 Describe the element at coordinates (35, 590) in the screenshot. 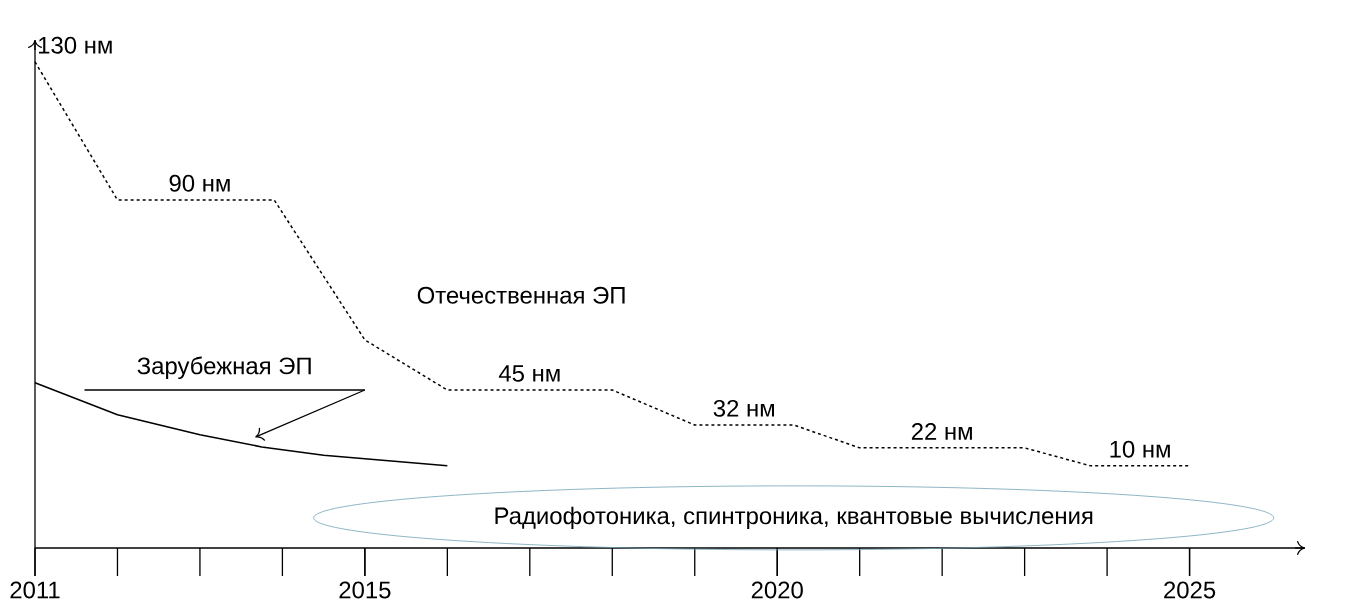

I see `x-tick-label: 2011` at that location.